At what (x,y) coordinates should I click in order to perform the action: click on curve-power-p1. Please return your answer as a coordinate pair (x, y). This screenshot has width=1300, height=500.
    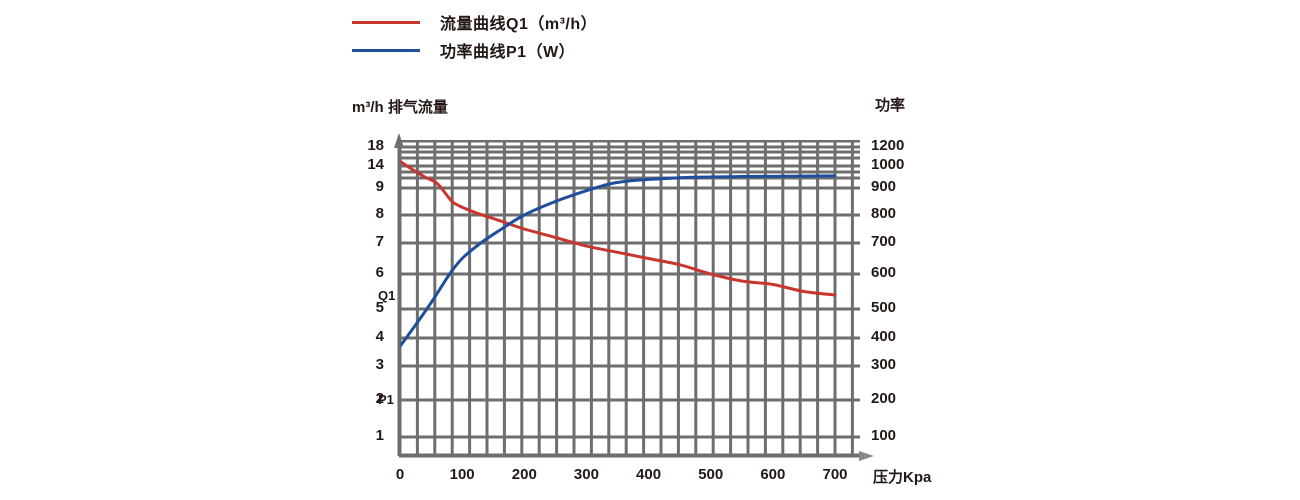
    Looking at the image, I should click on (618, 261).